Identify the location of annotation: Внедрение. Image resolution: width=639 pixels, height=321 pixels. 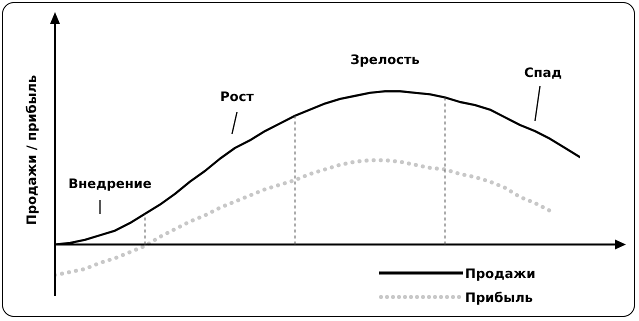
(110, 184).